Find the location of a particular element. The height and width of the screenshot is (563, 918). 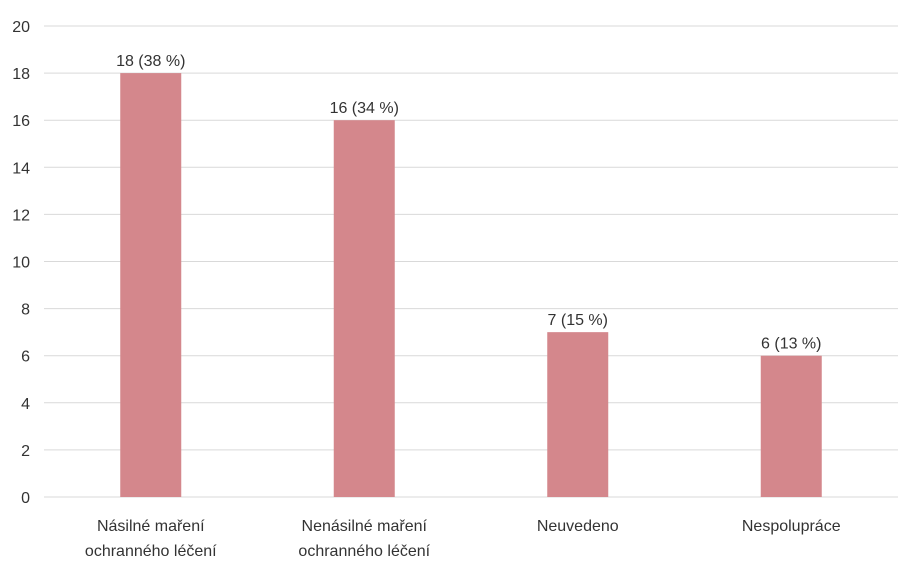

y-tick-label: 6 is located at coordinates (25, 357).